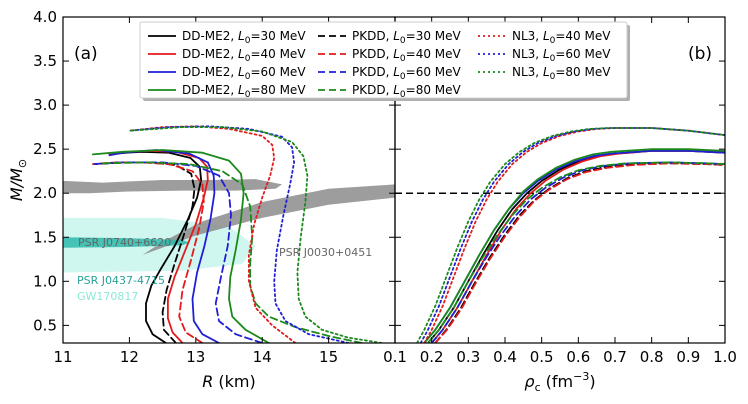 This screenshot has width=748, height=404. Describe the element at coordinates (129, 357) in the screenshot. I see `x-tick-label-a: 12` at that location.